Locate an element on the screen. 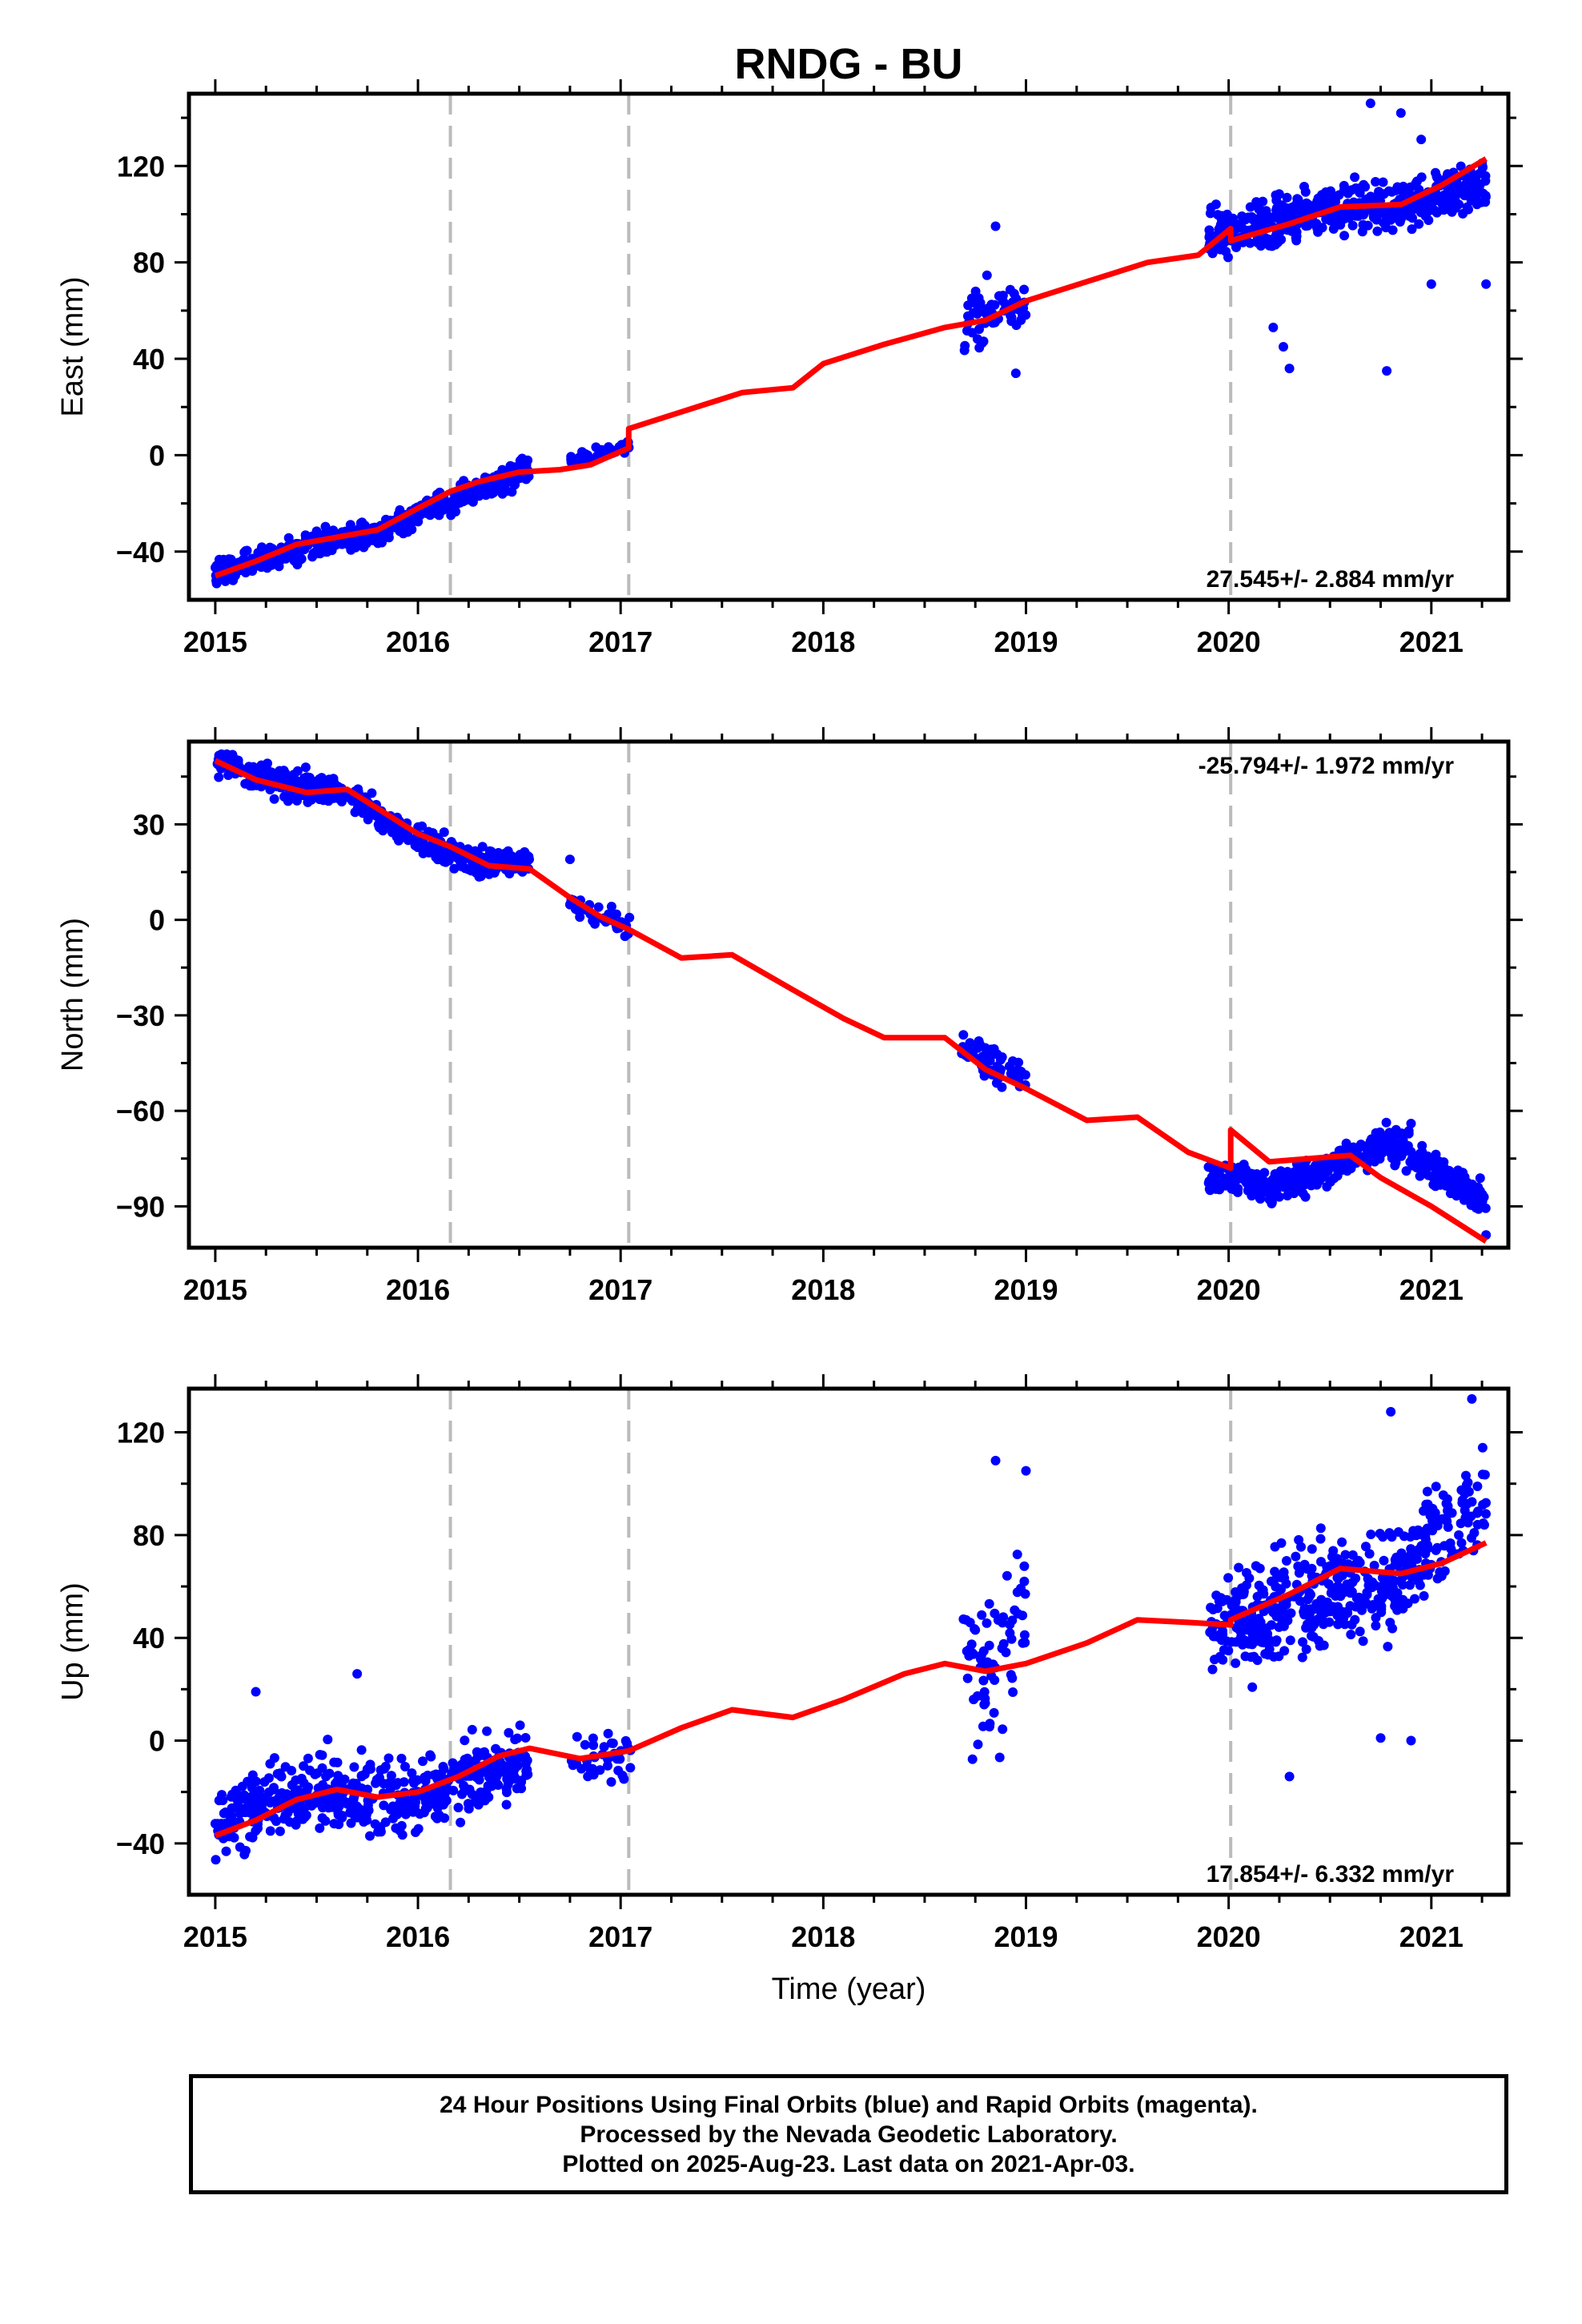 The width and height of the screenshot is (1582, 2324). y-tick-label: 0 is located at coordinates (157, 456).